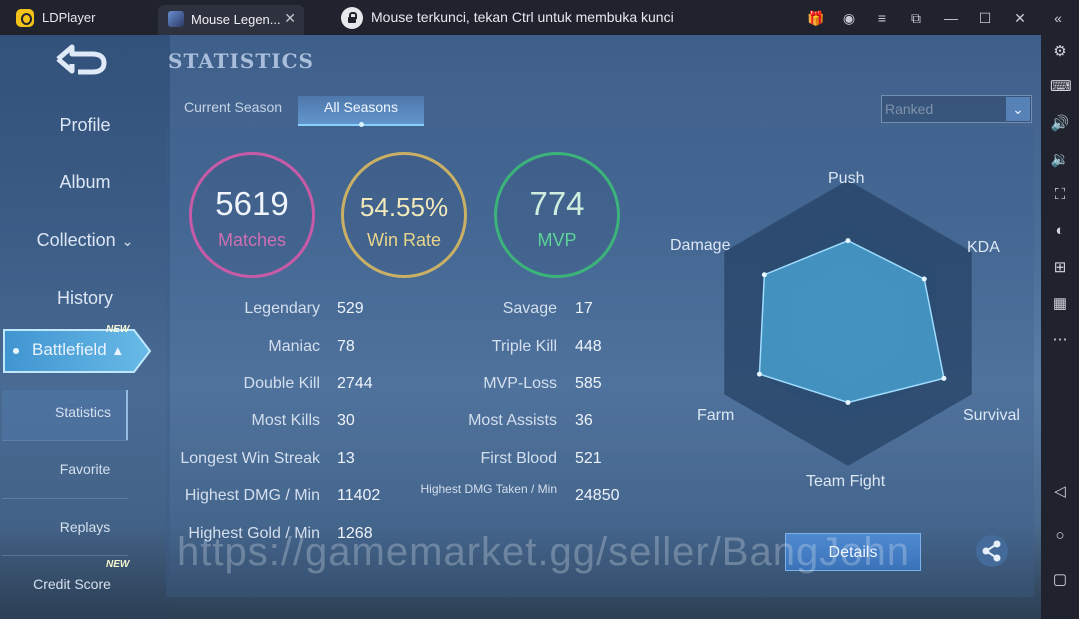  What do you see at coordinates (846, 178) in the screenshot?
I see `radar-label-push: Push` at bounding box center [846, 178].